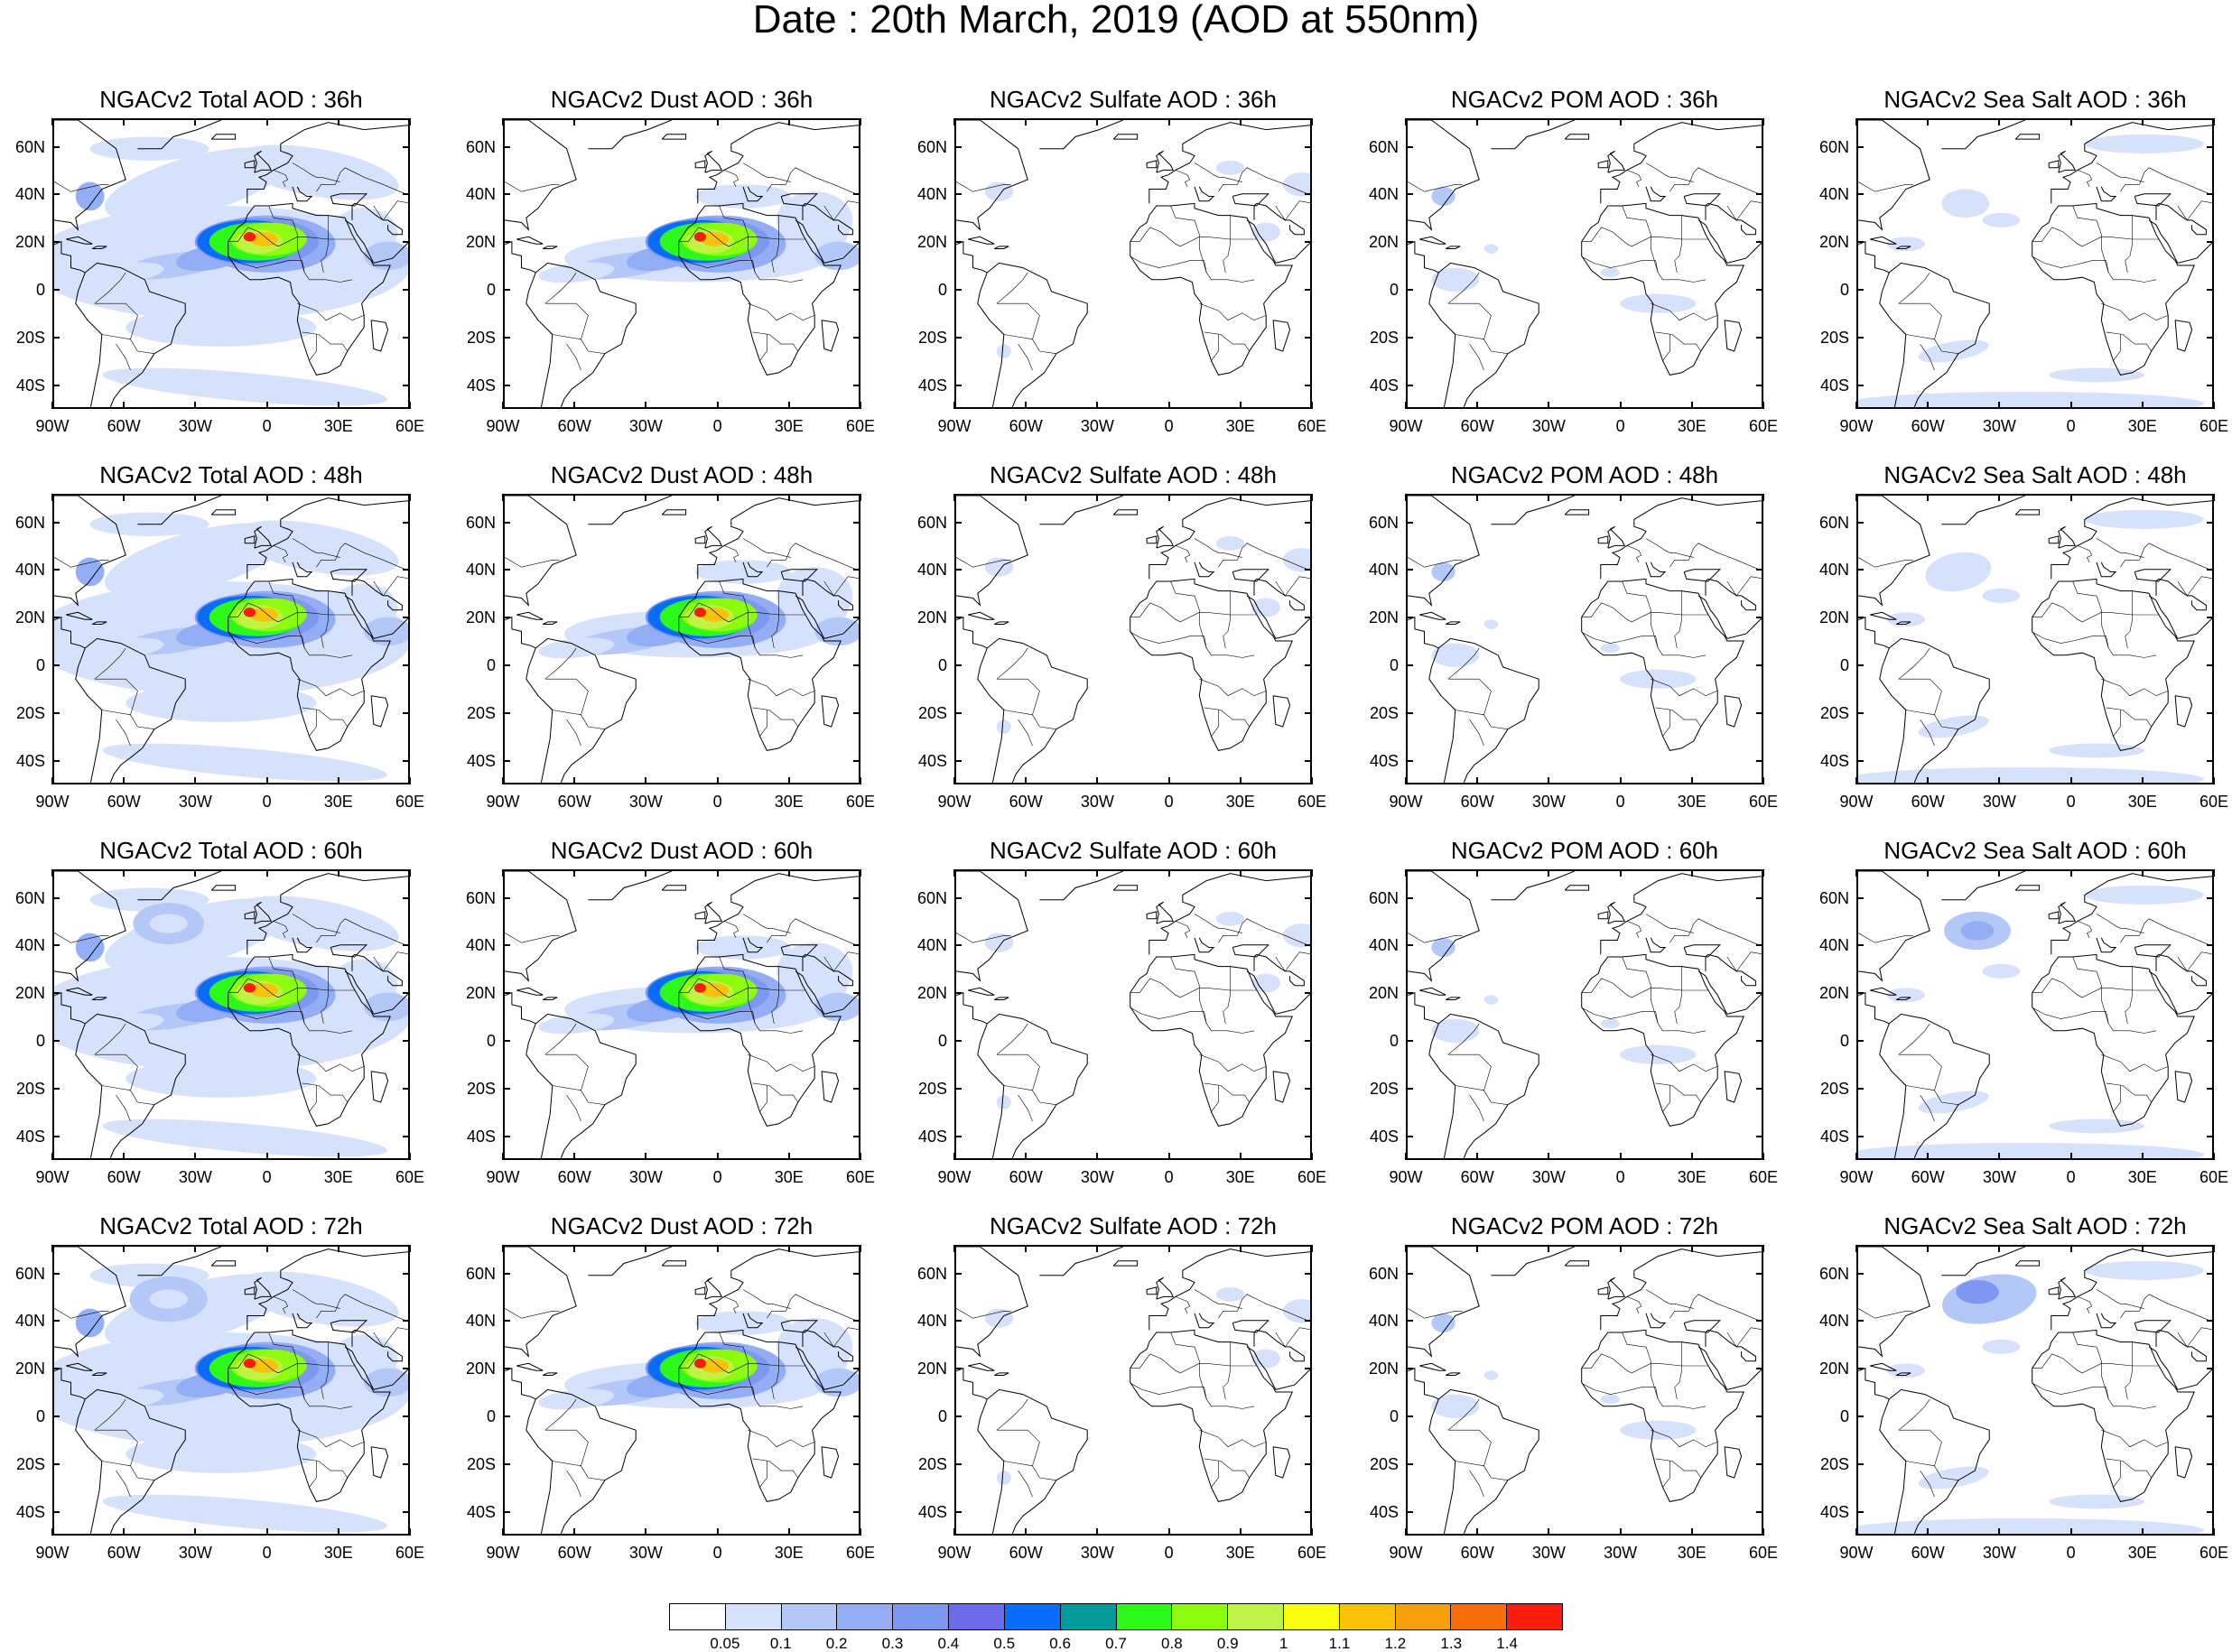 This screenshot has width=2232, height=1652. I want to click on lon-tick-label: 30E, so click(1240, 1177).